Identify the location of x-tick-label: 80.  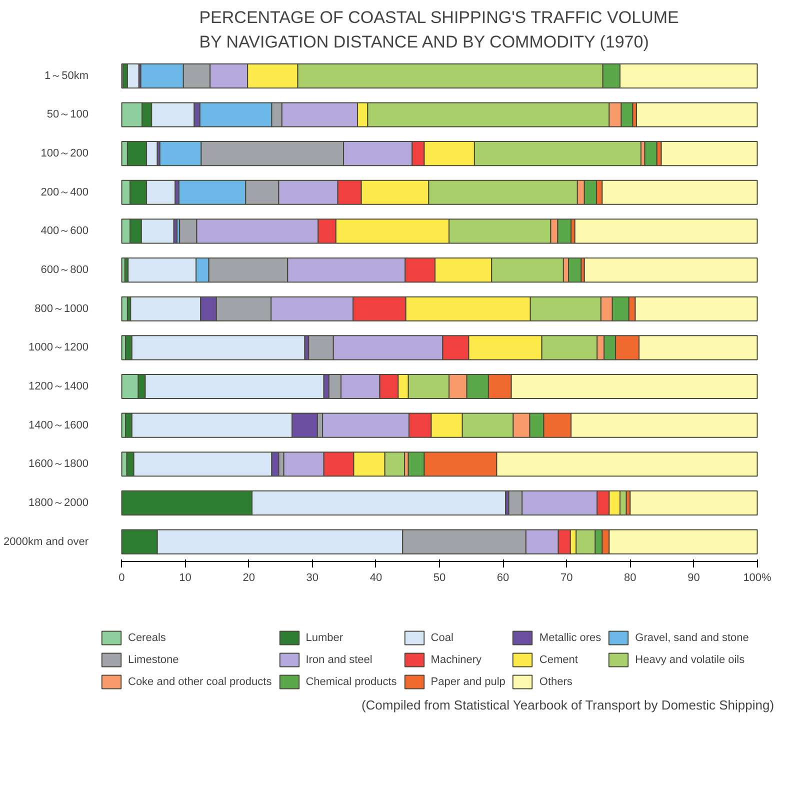
(630, 578).